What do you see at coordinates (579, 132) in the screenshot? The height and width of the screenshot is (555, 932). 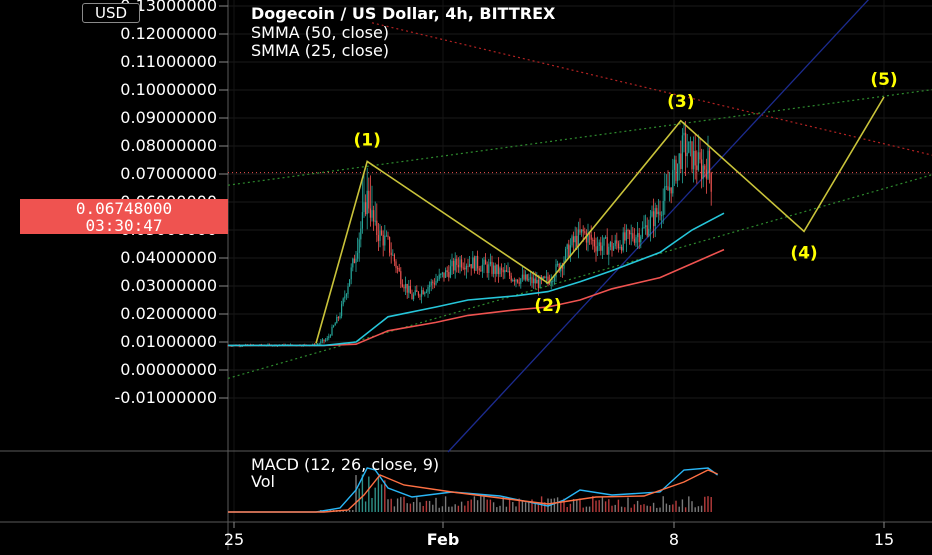 I see `green-dotted-upper` at bounding box center [579, 132].